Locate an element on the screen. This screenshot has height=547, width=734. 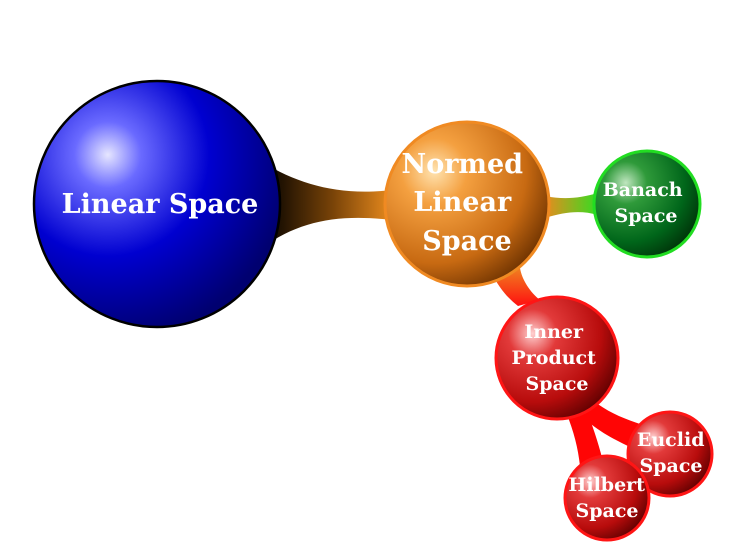
node-inner-product-space: Inner Product Space is located at coordinates (557, 358).